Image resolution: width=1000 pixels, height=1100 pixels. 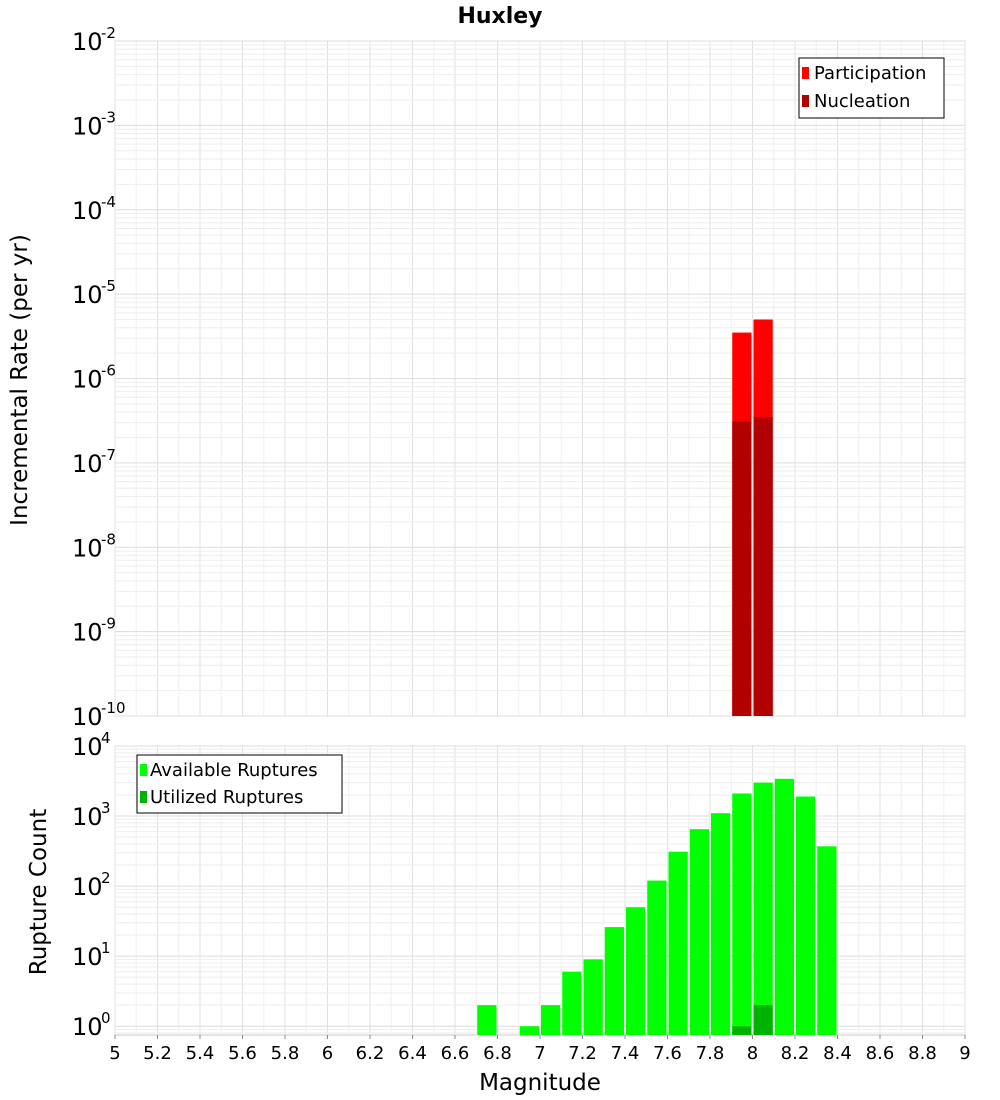 What do you see at coordinates (39, 892) in the screenshot?
I see `bottom-y-axis-label: Rupture Count` at bounding box center [39, 892].